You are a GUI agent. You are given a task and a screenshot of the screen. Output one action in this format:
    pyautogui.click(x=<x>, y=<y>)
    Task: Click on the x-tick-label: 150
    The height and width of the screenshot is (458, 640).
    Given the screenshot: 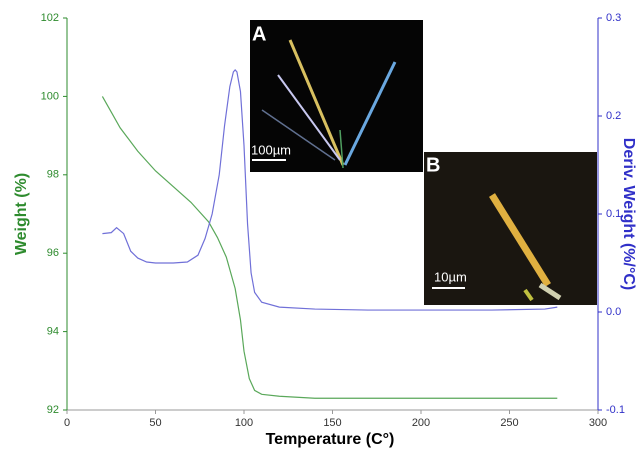 What is the action you would take?
    pyautogui.click(x=332, y=423)
    